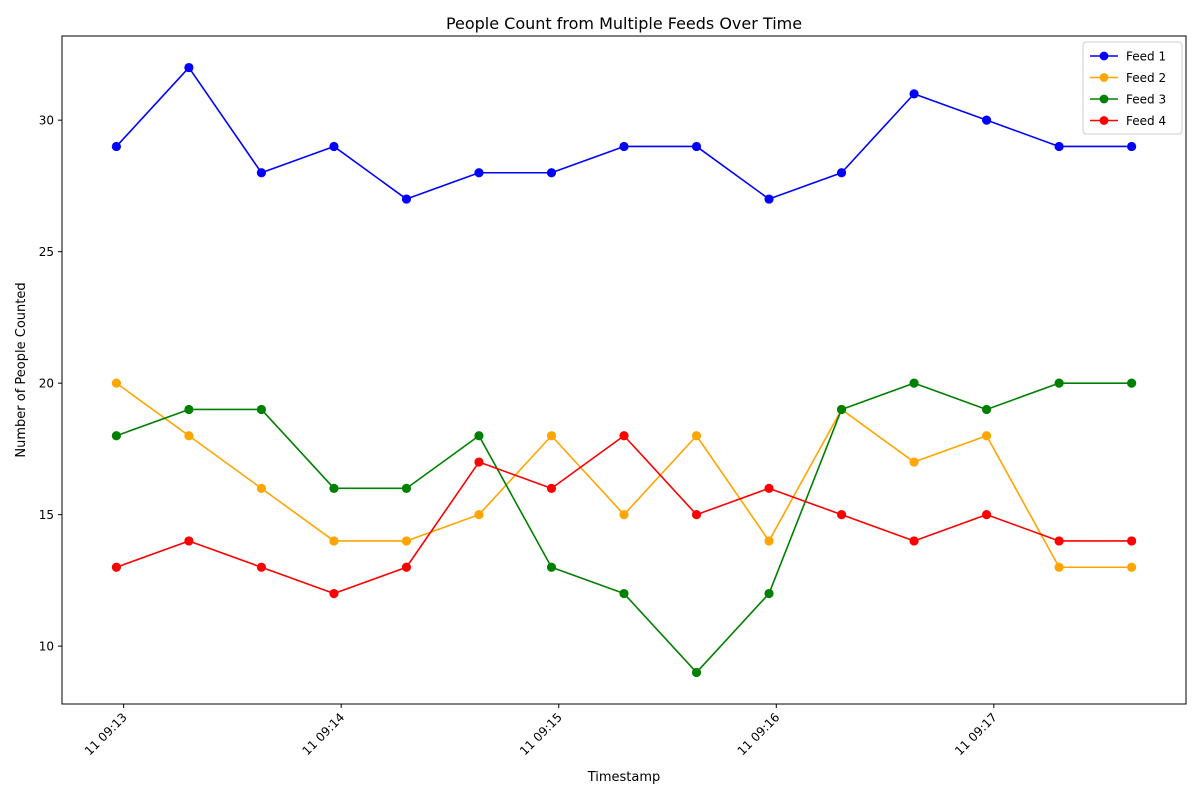  What do you see at coordinates (1146, 100) in the screenshot?
I see `legend-label: Feed 3` at bounding box center [1146, 100].